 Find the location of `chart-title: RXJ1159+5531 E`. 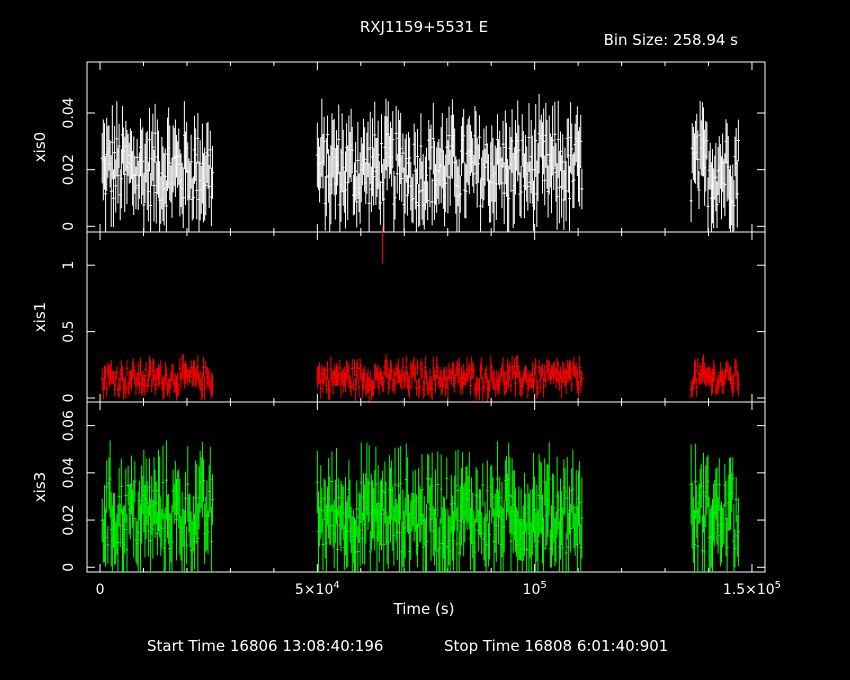

chart-title: RXJ1159+5531 E is located at coordinates (424, 27).